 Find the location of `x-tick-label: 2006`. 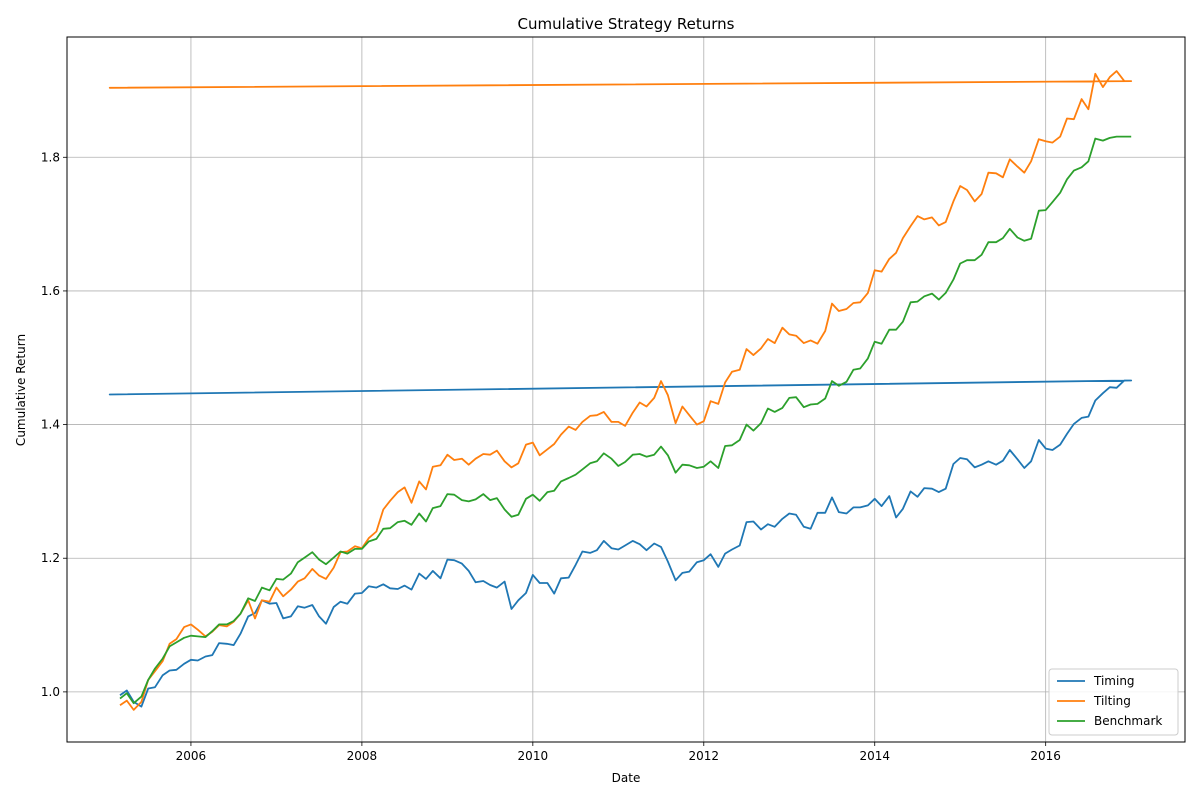

x-tick-label: 2006 is located at coordinates (191, 756).